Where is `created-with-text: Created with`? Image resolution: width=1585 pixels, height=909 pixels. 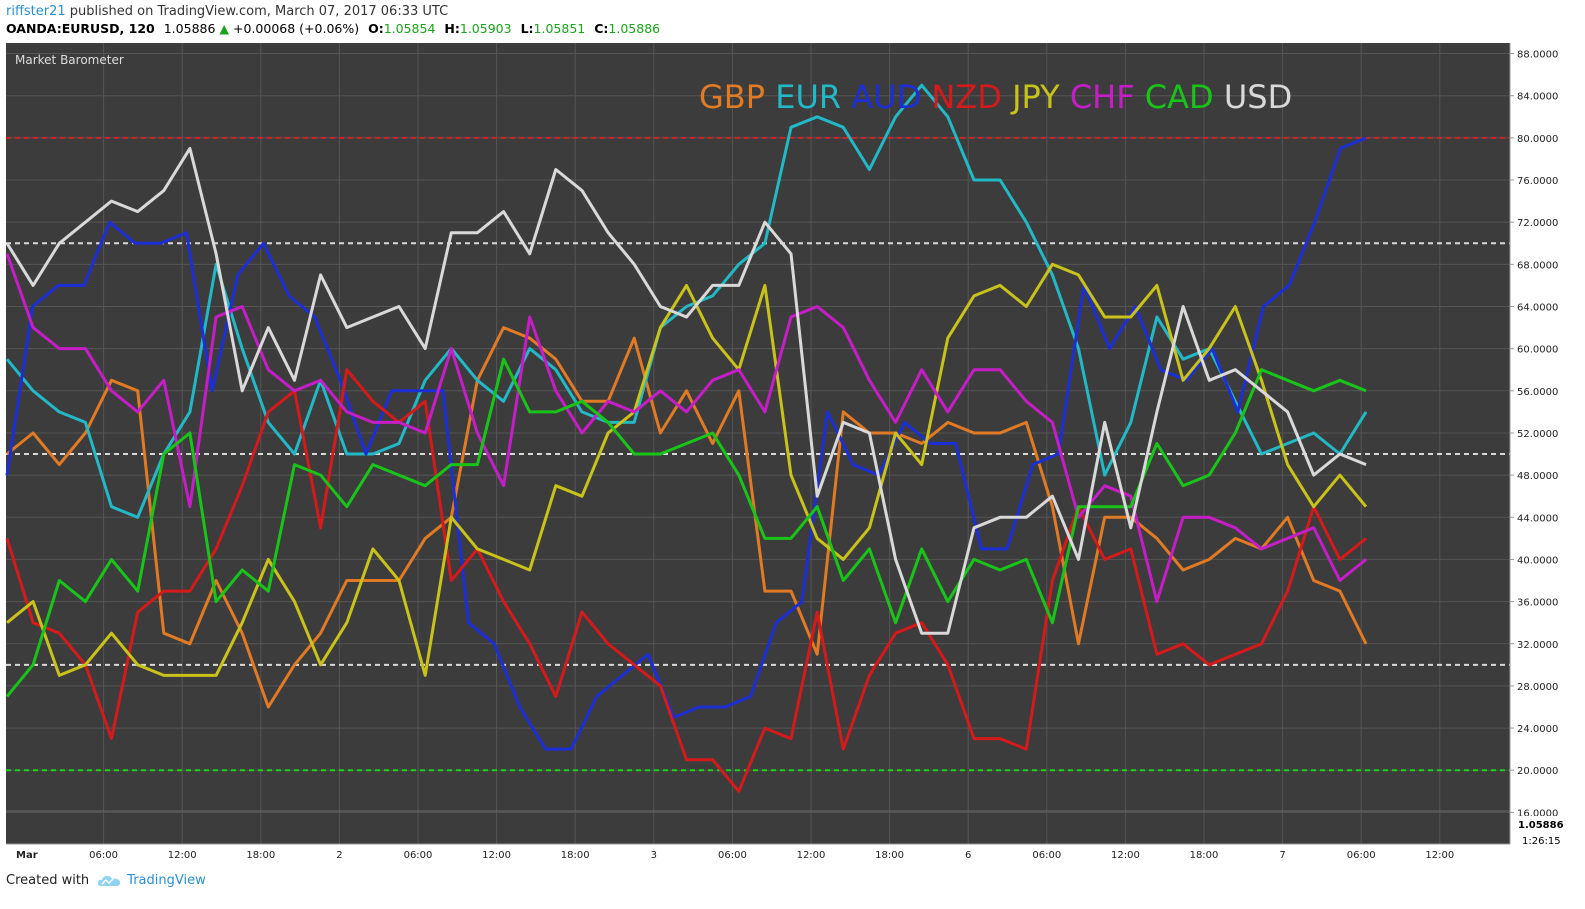 created-with-text: Created with is located at coordinates (48, 880).